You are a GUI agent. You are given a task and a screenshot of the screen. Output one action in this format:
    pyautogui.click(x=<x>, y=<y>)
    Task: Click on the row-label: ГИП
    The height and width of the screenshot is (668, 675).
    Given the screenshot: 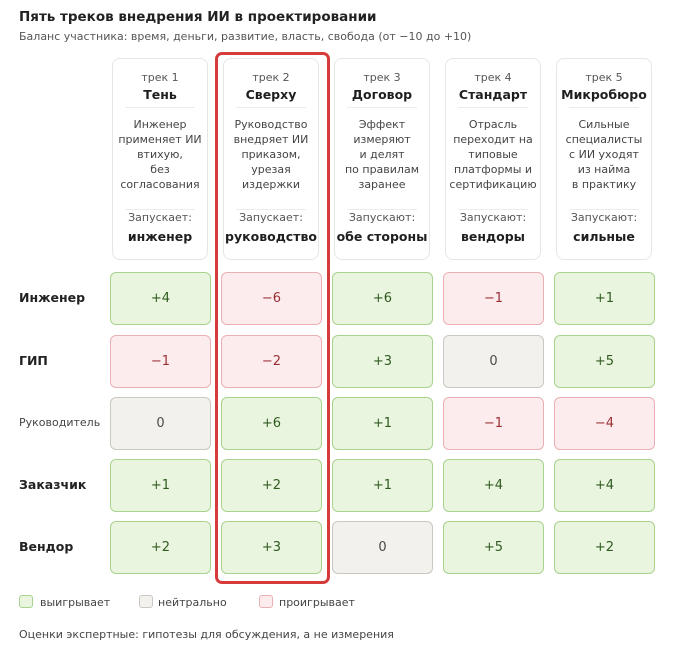 What is the action you would take?
    pyautogui.click(x=33, y=360)
    